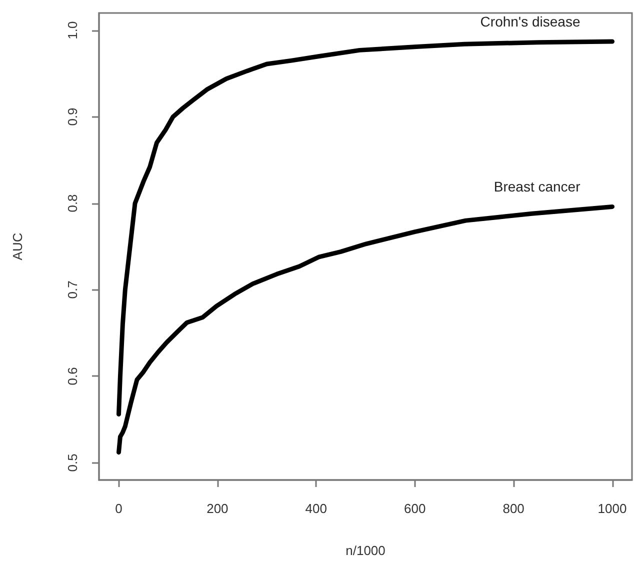 This screenshot has height=568, width=634. Describe the element at coordinates (366, 550) in the screenshot. I see `x-axis-title: n/1000` at that location.